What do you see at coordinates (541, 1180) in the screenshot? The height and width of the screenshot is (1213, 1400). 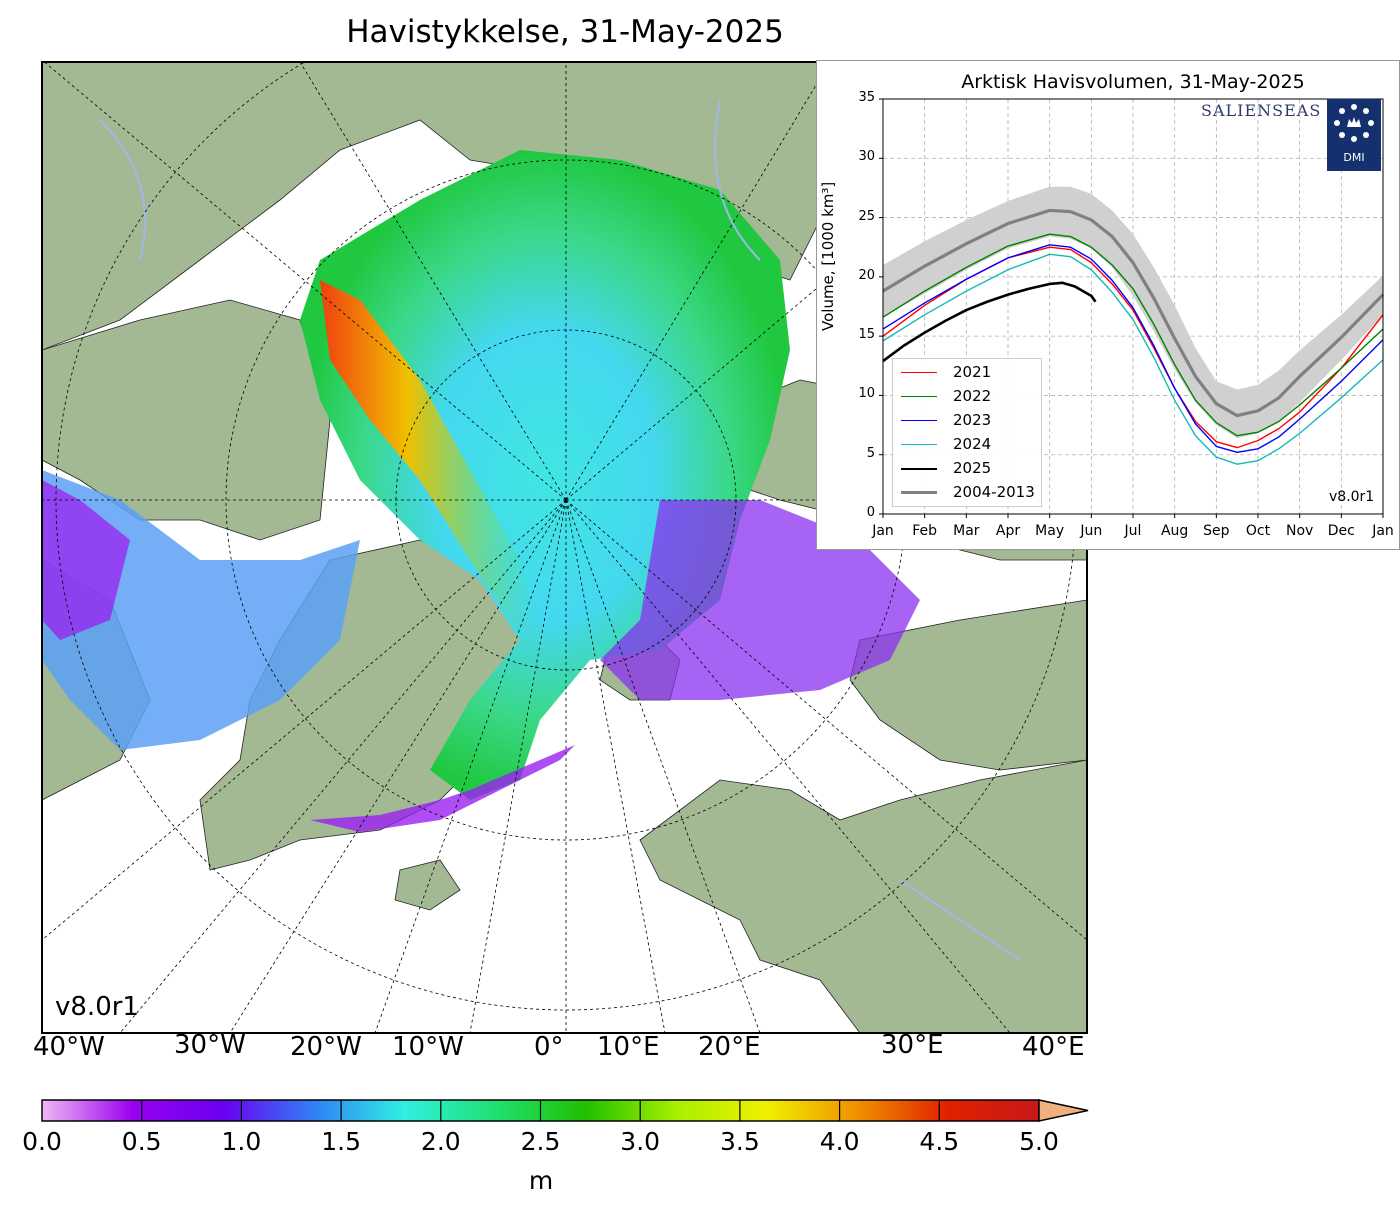 I see `colorbar-unit: m` at bounding box center [541, 1180].